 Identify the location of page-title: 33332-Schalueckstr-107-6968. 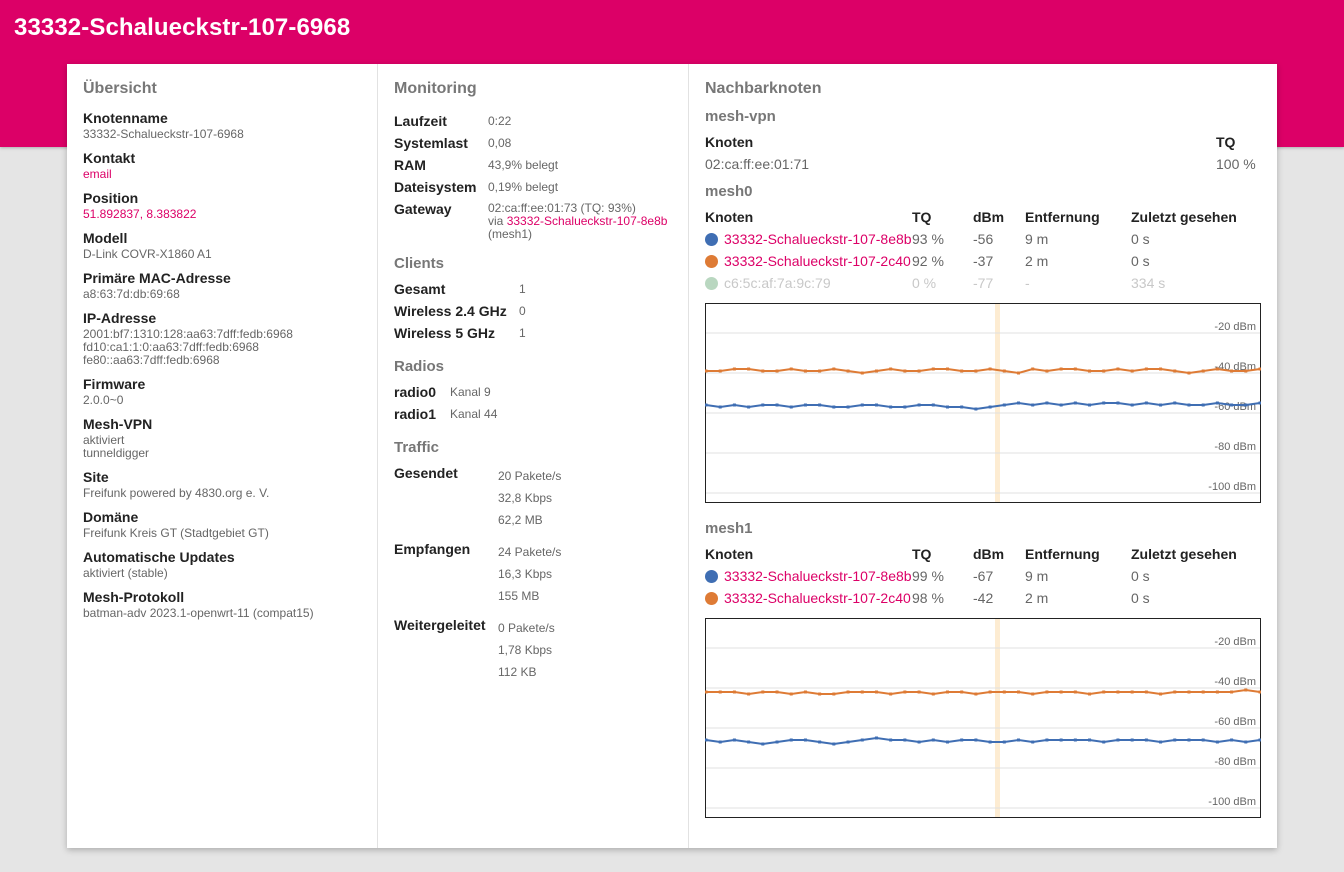
(182, 27).